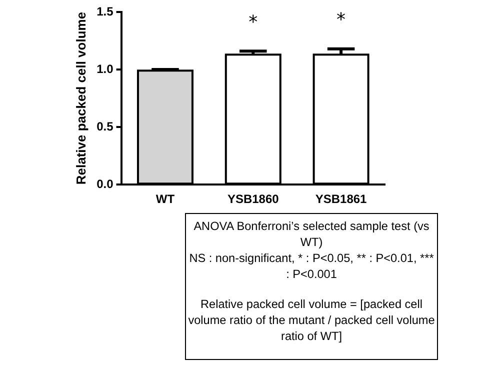  What do you see at coordinates (166, 199) in the screenshot?
I see `x-tick-label: WT` at bounding box center [166, 199].